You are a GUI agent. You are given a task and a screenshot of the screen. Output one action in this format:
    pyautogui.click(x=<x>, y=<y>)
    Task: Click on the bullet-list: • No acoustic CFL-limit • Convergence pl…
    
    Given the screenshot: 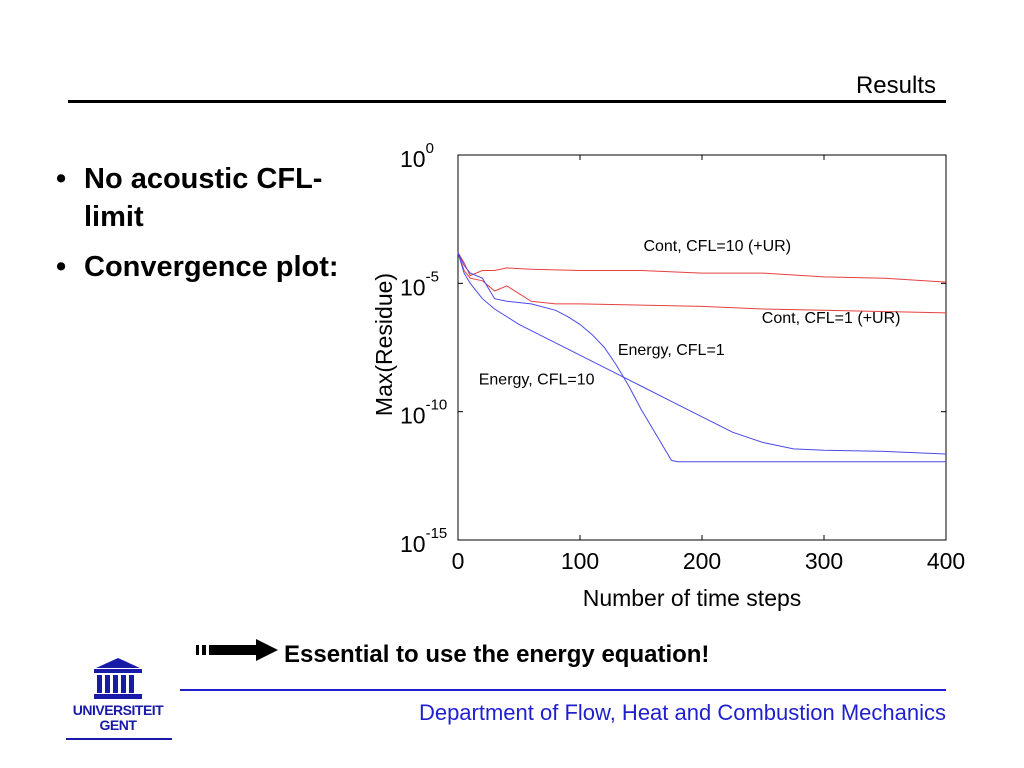 What is the action you would take?
    pyautogui.click(x=201, y=229)
    